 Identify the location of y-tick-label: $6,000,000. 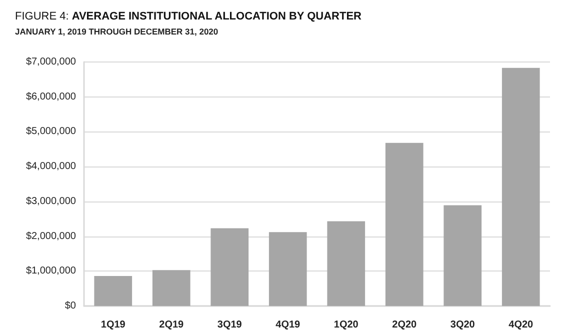
(51, 96).